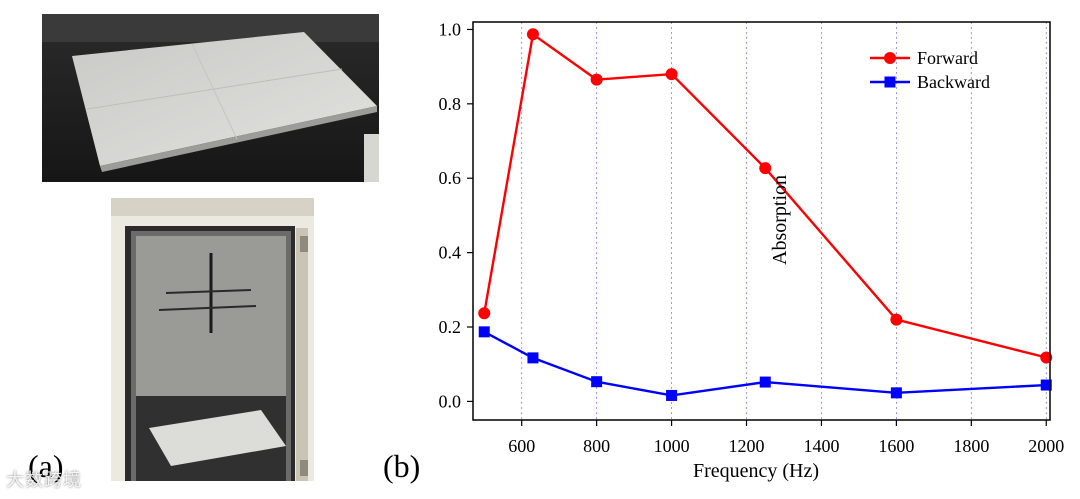 The width and height of the screenshot is (1080, 499). I want to click on x-tick-label: 600, so click(521, 446).